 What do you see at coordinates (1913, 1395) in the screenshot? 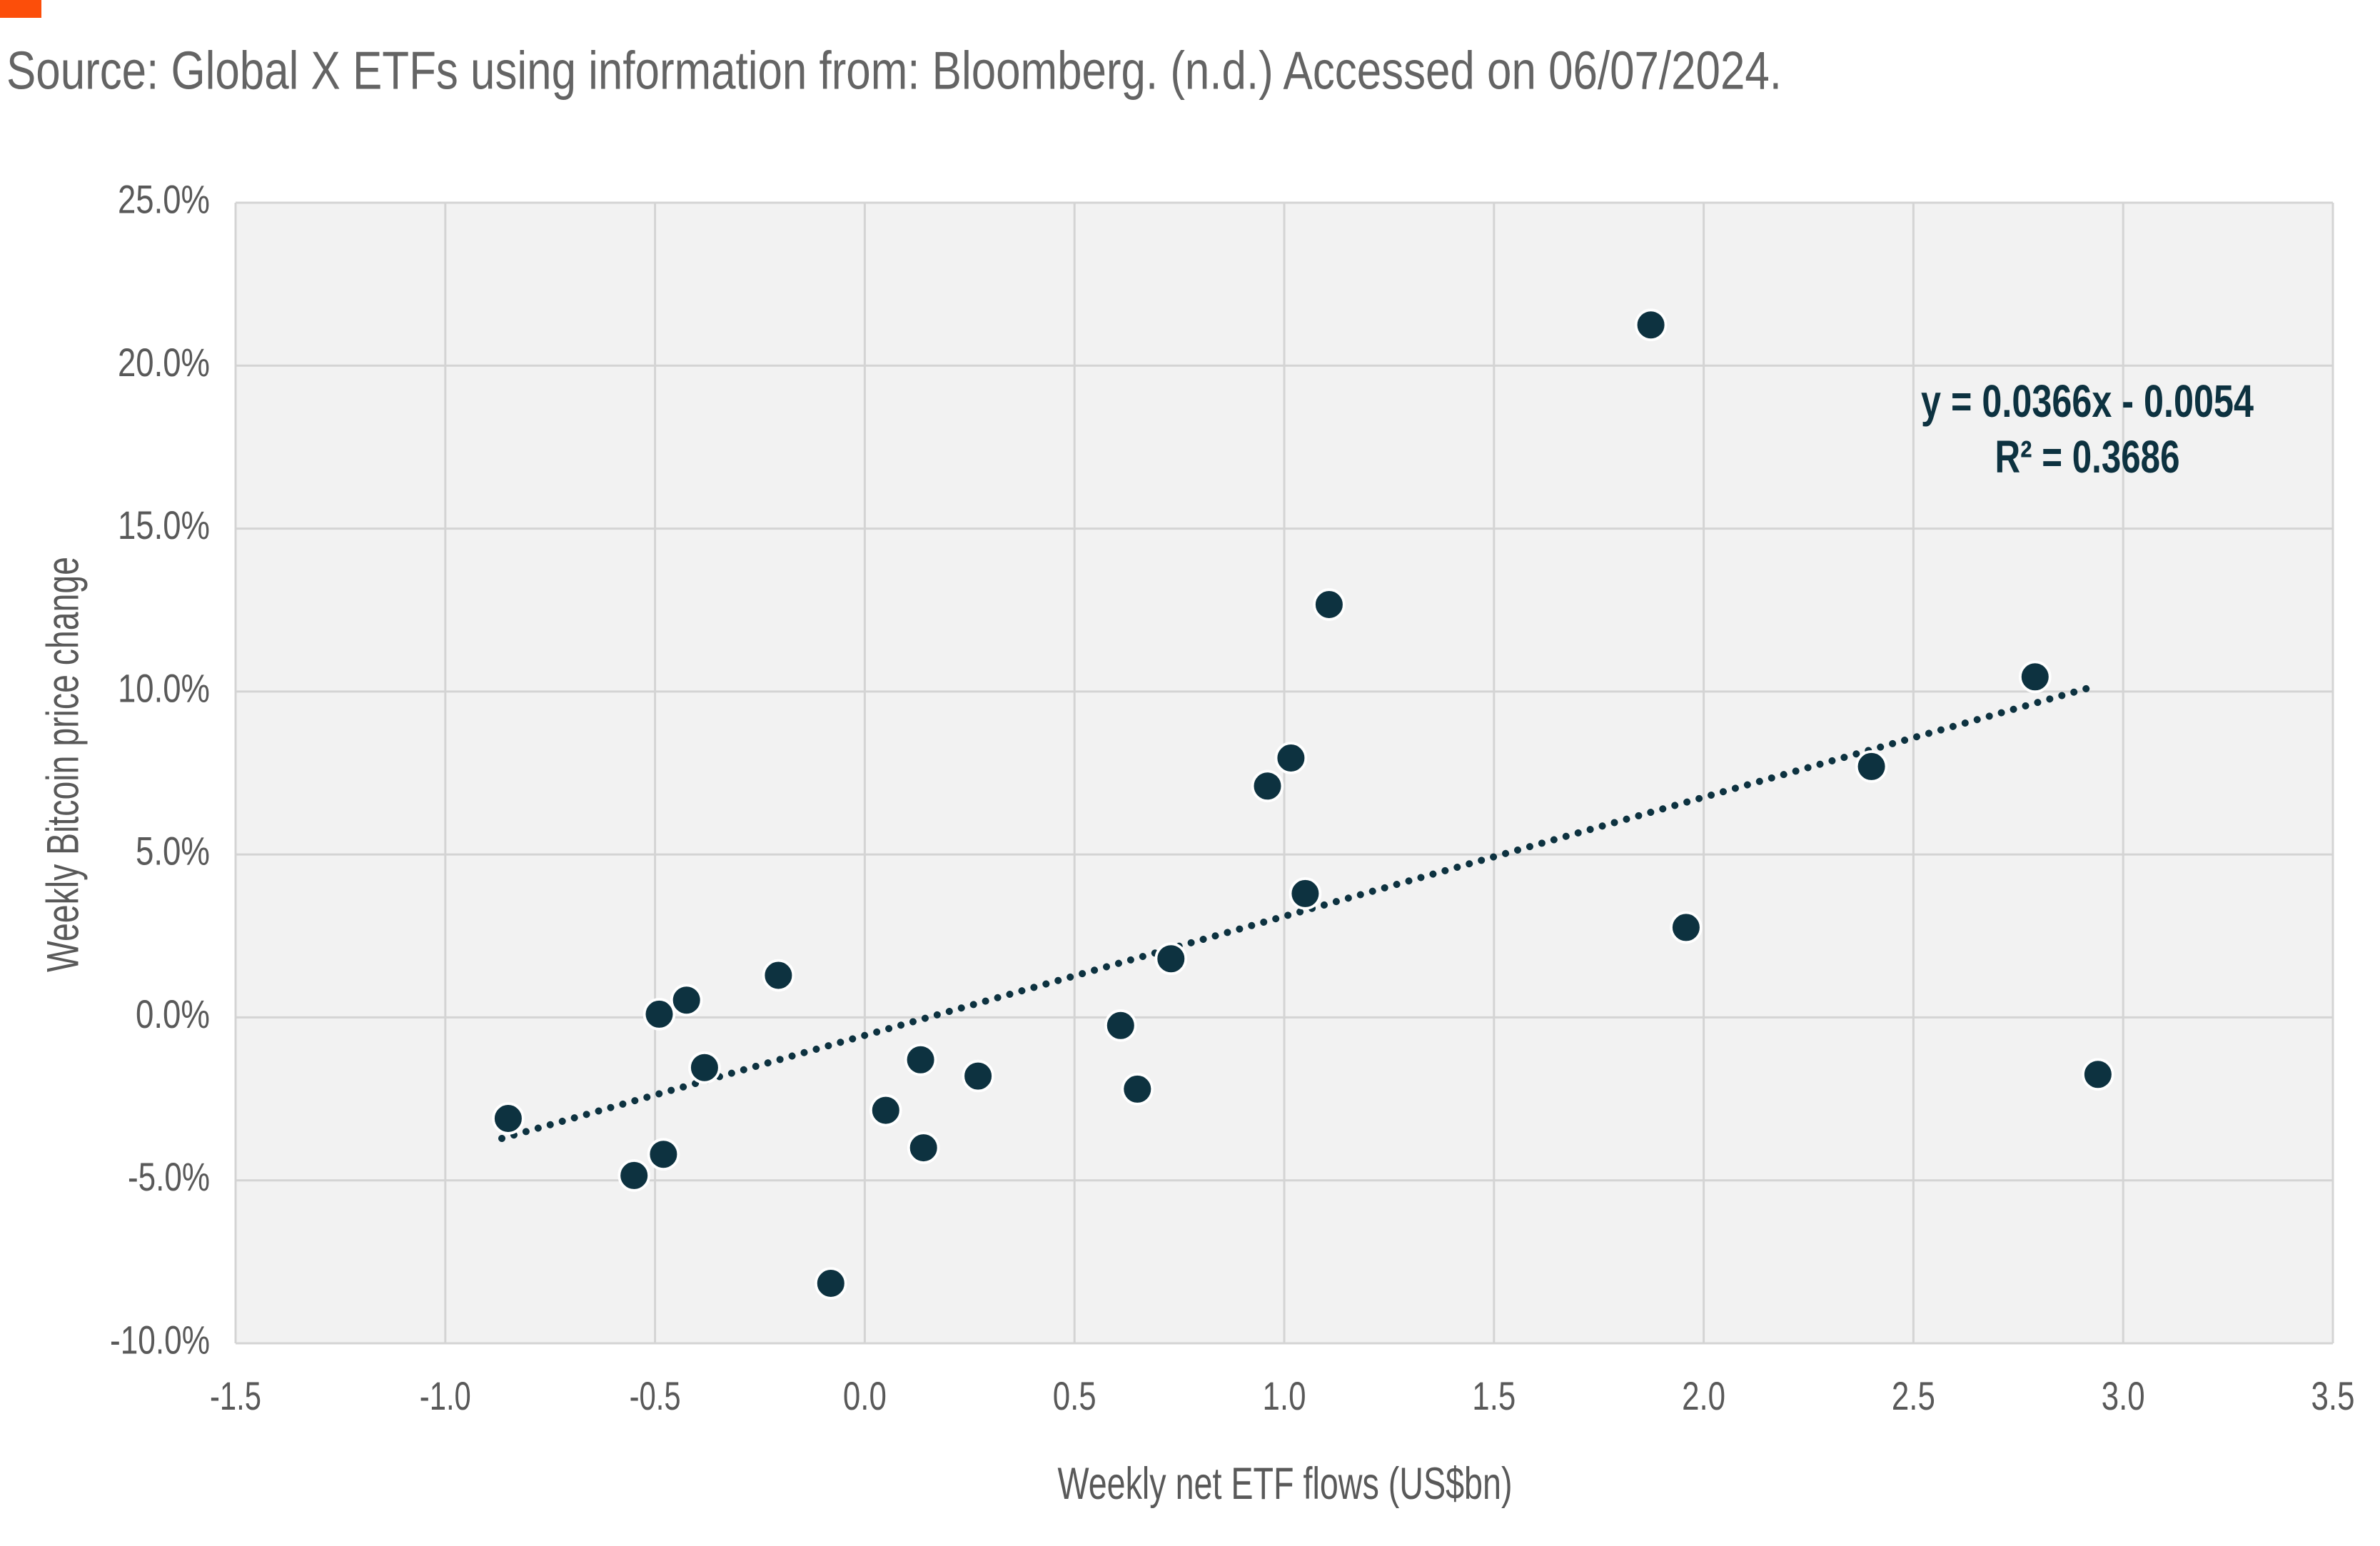
I see `svg-text: 2.5` at bounding box center [1913, 1395].